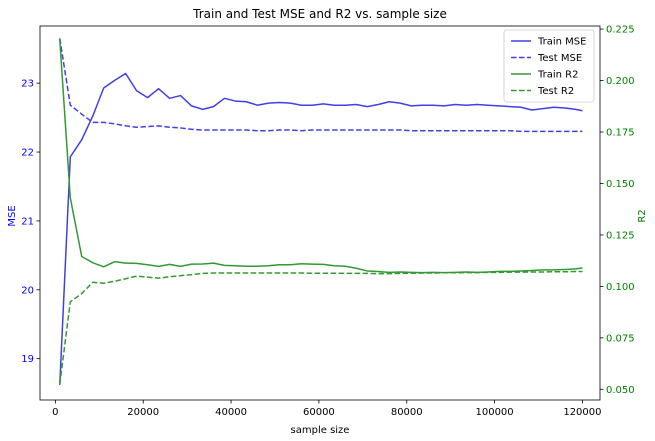  I want to click on x-tick-label: 40000, so click(231, 412).